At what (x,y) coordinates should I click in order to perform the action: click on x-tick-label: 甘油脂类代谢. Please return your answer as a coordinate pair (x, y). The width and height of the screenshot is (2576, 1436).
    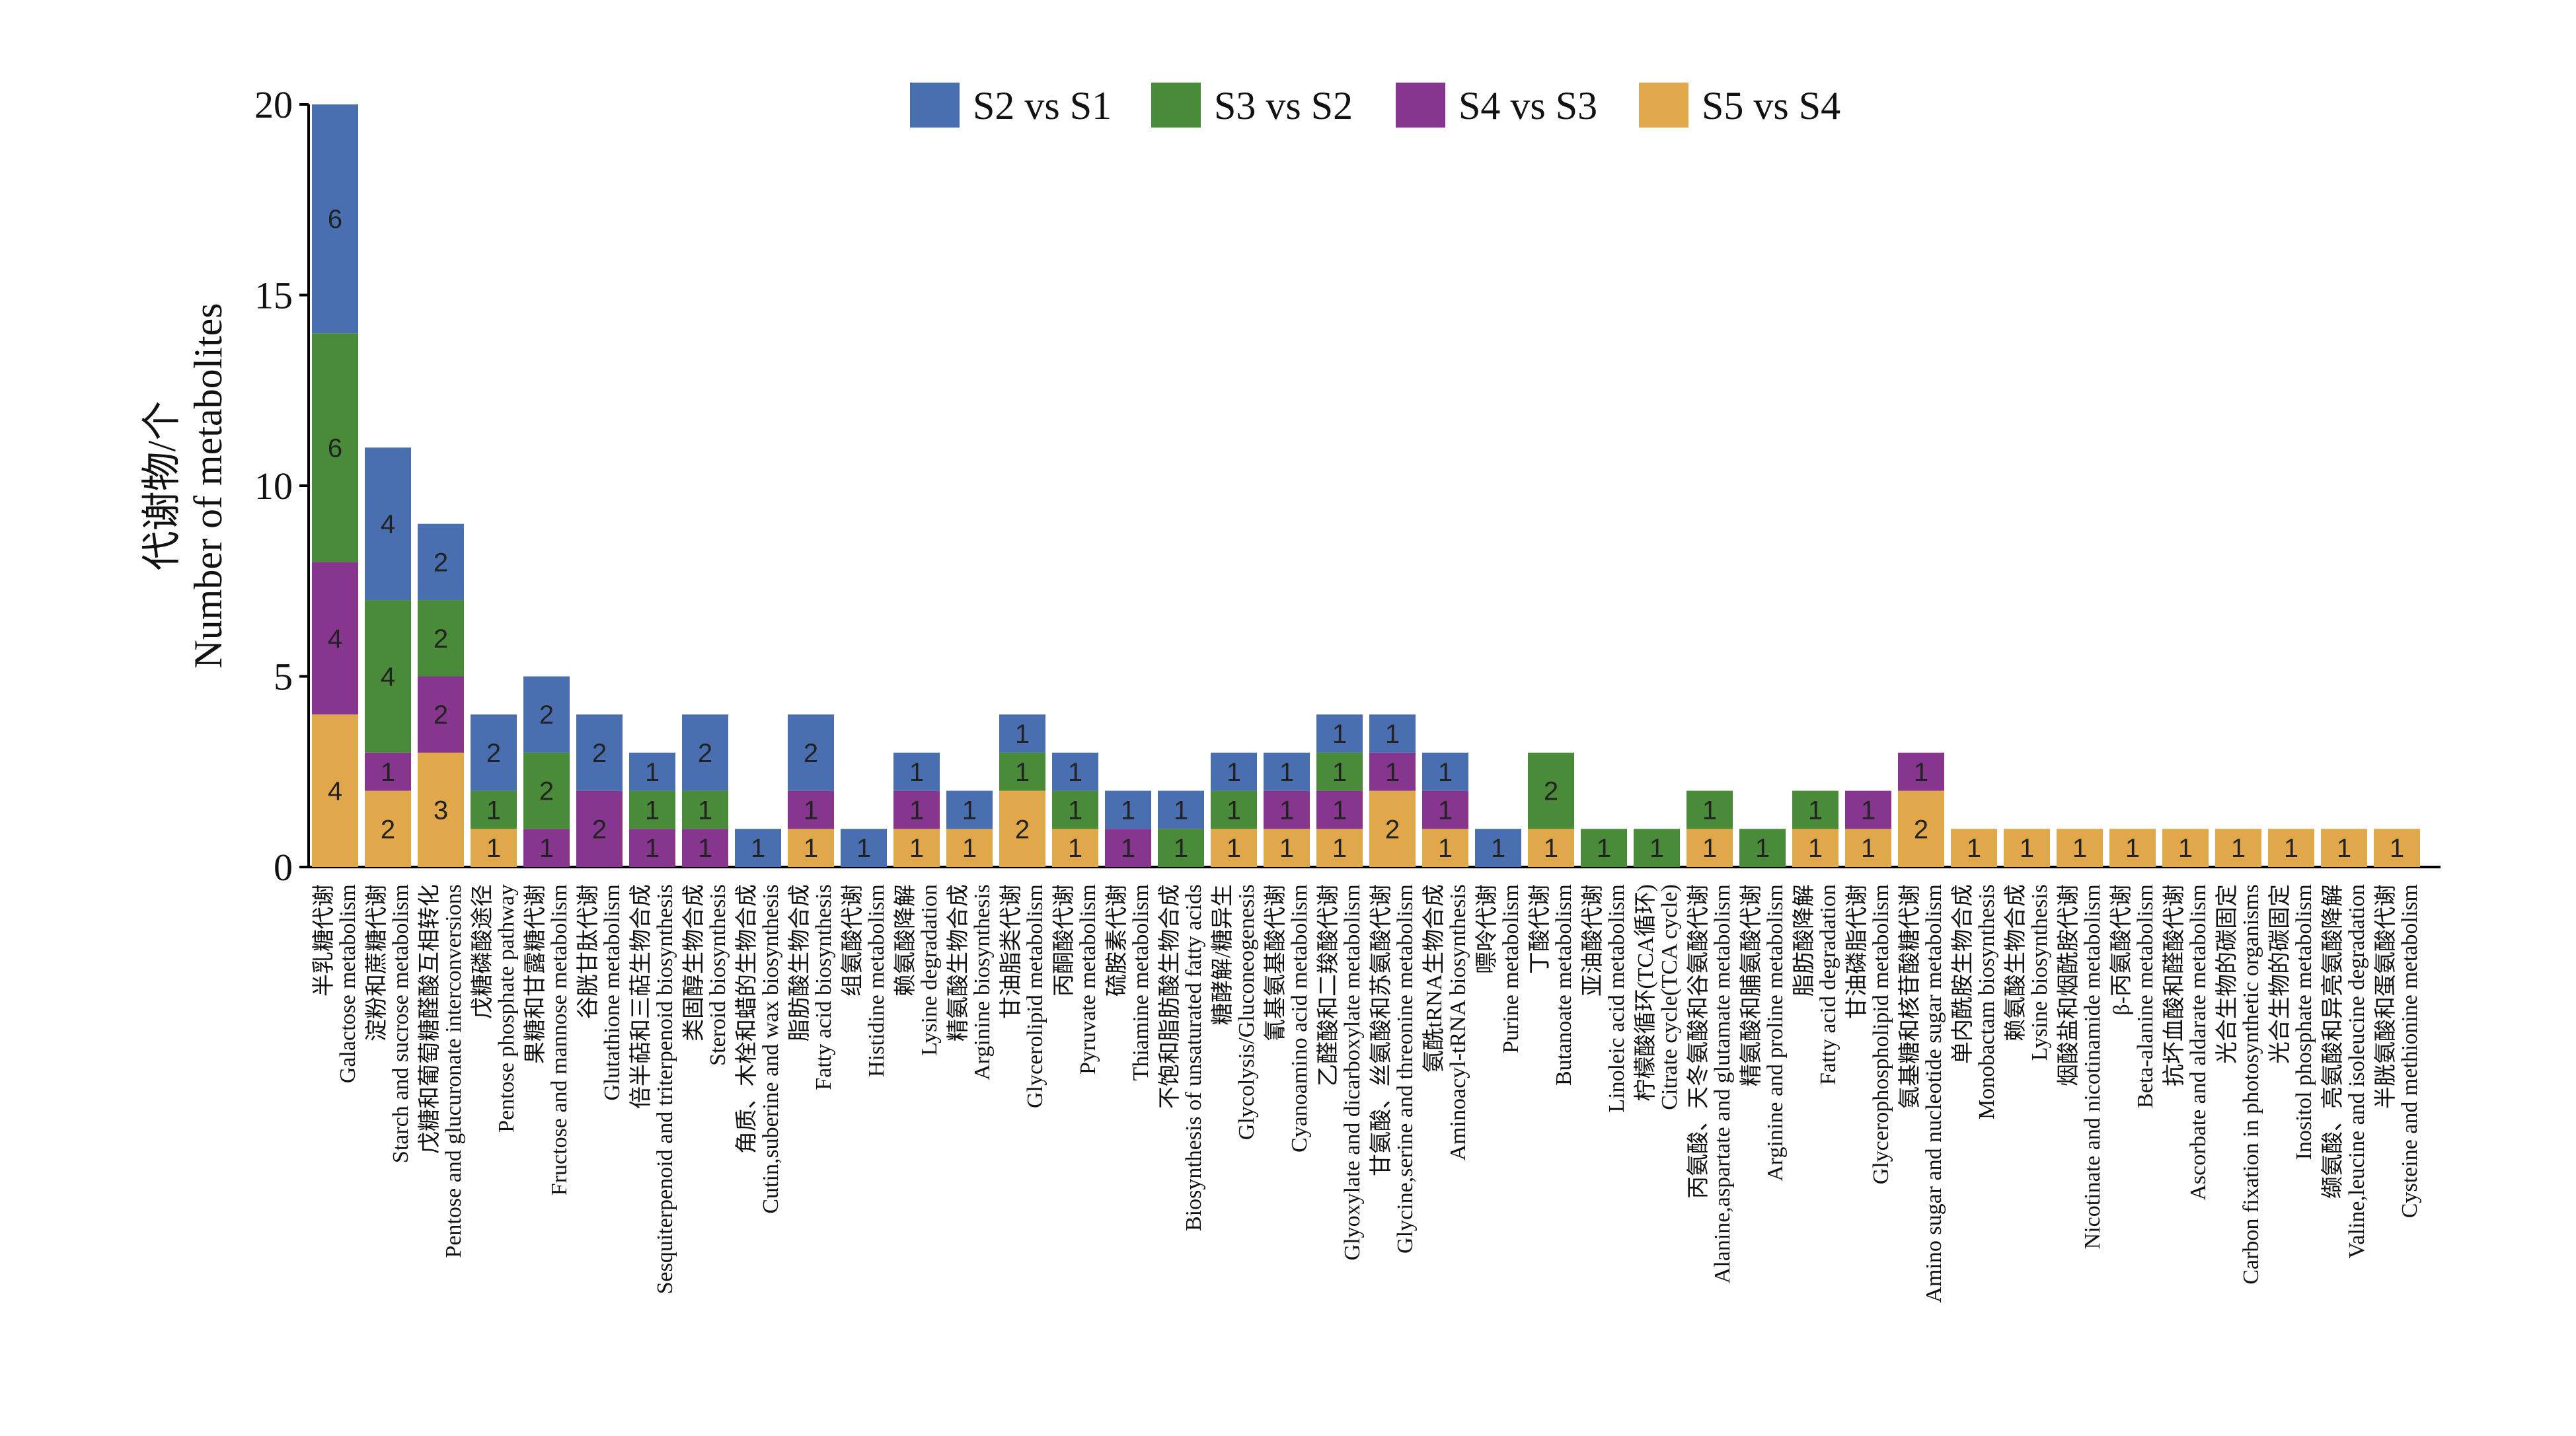
    Looking at the image, I should click on (1012, 951).